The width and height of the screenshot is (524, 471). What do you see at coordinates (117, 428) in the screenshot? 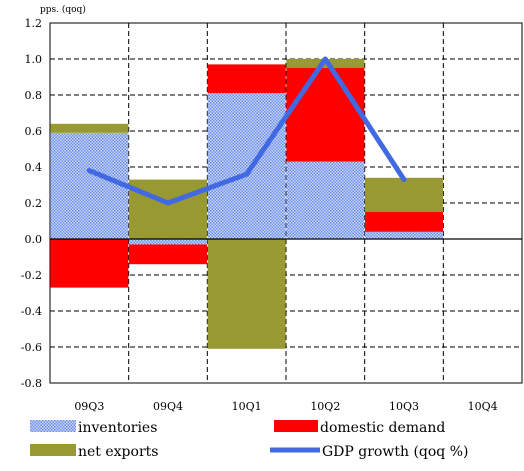
I see `legend-label-inventories: inventories` at bounding box center [117, 428].